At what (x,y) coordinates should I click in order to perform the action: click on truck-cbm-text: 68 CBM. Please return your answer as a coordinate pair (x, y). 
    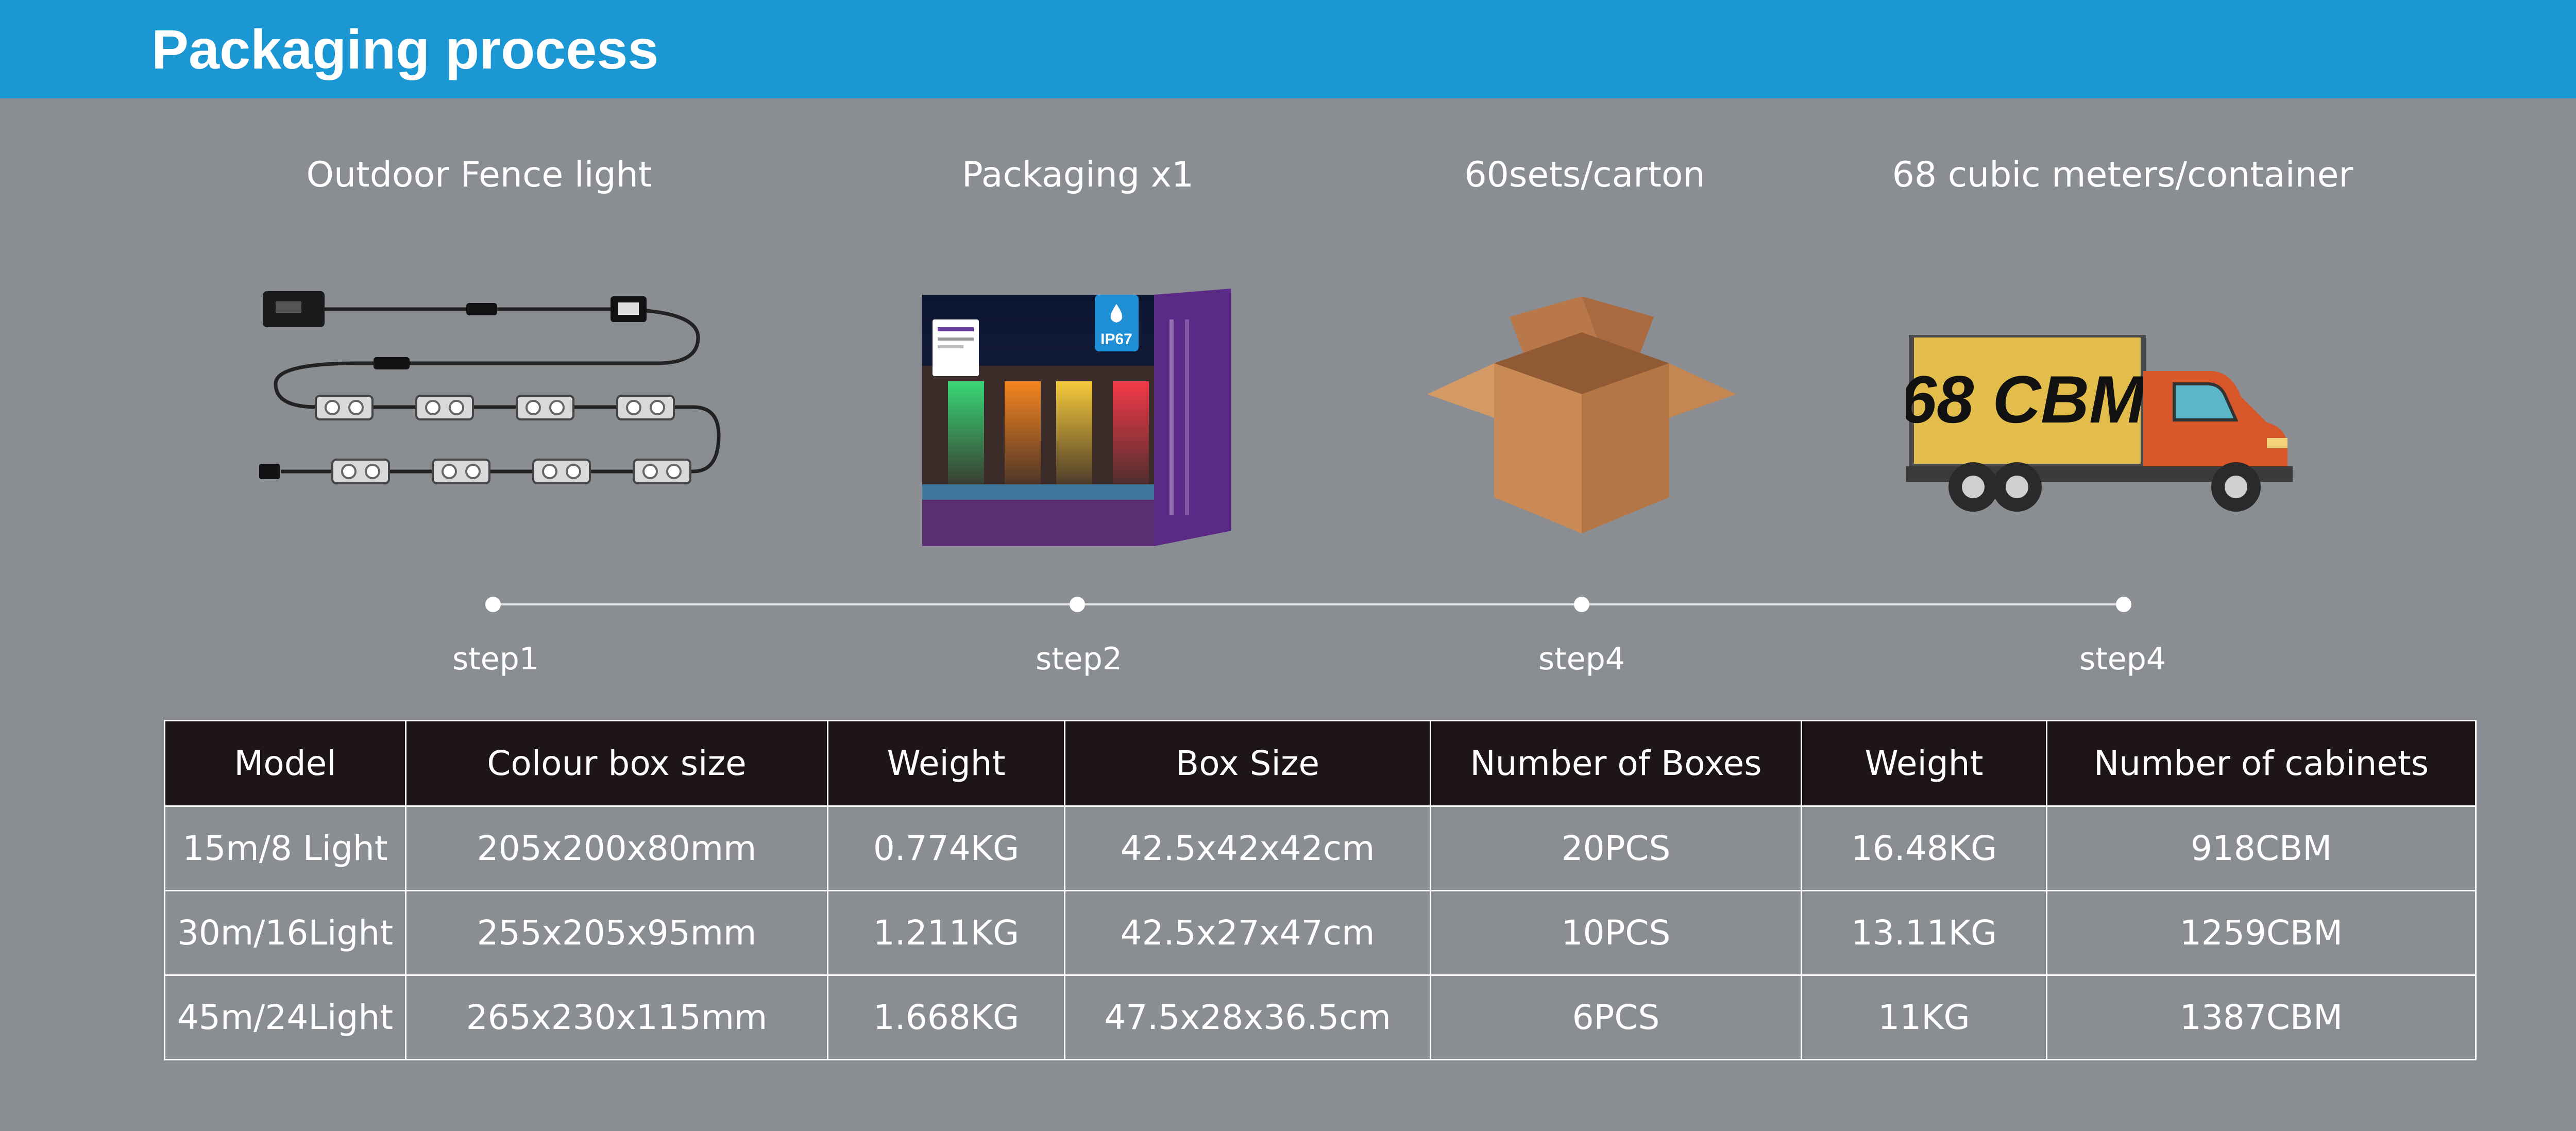
    Looking at the image, I should click on (2026, 399).